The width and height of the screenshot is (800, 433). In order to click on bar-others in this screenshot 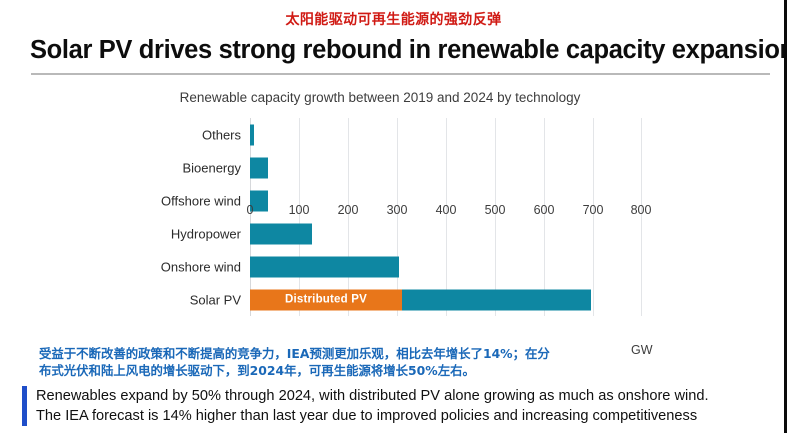, I will do `click(252, 134)`.